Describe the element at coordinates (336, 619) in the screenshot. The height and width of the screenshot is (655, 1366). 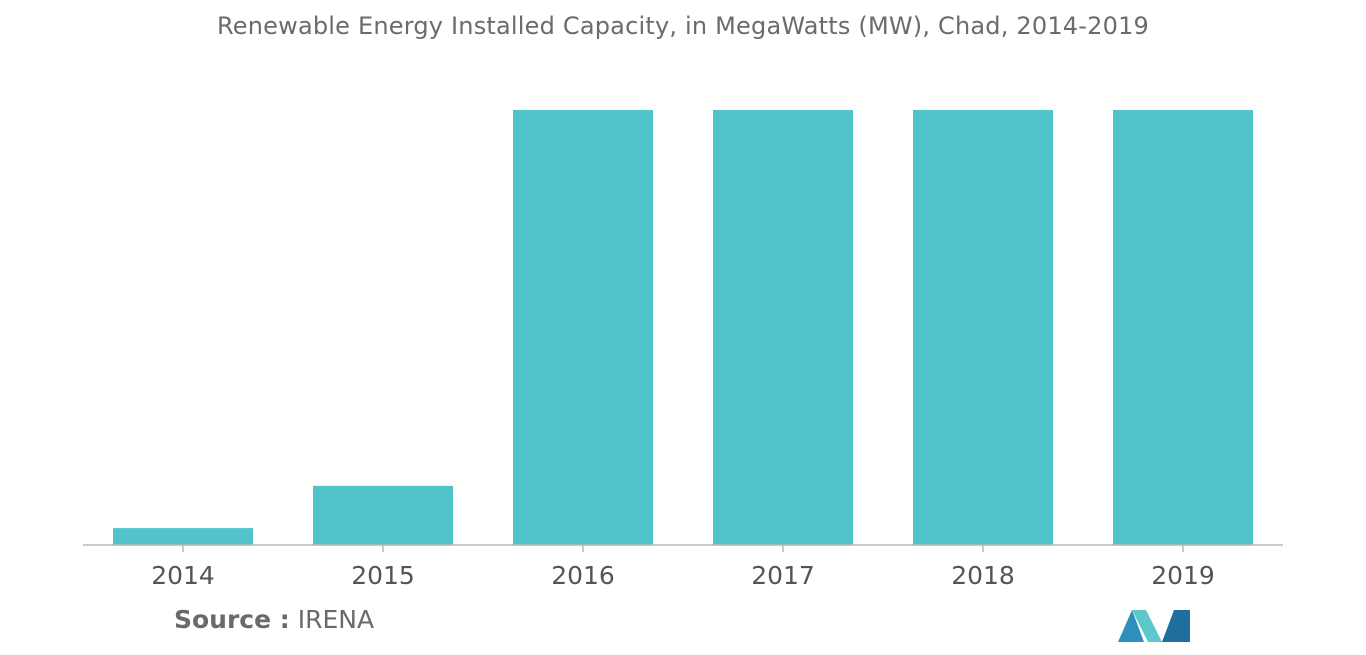
I see `source-value: IRENA` at that location.